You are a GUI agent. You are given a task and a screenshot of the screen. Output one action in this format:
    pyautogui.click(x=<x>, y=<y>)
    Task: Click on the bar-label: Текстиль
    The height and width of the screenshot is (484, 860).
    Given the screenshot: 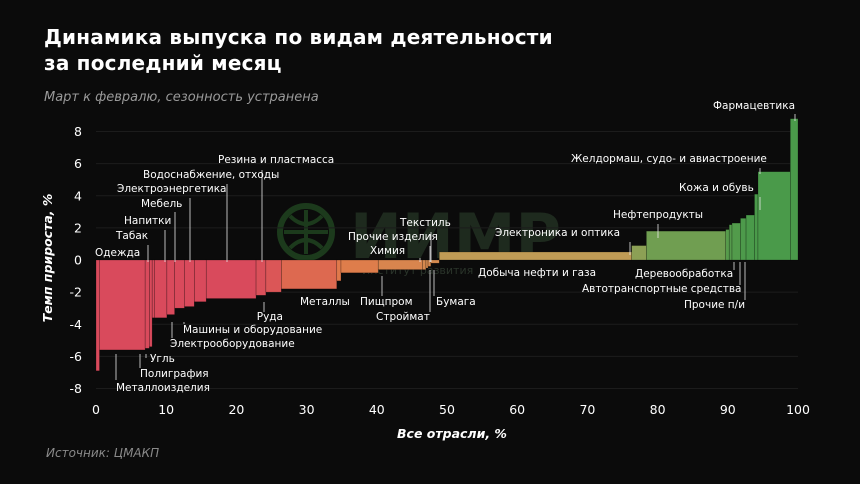 What is the action you would take?
    pyautogui.click(x=425, y=223)
    